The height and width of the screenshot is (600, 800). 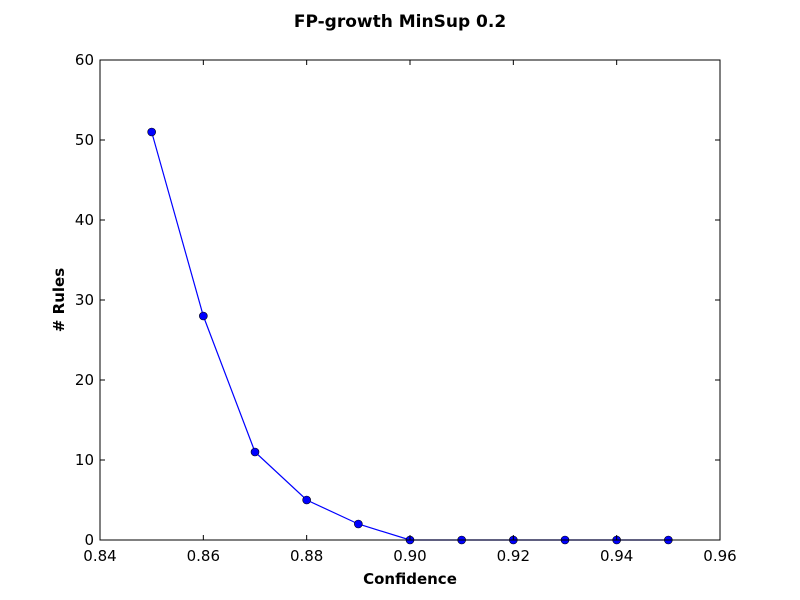 I want to click on x-tick-label: 0.96, so click(x=719, y=556).